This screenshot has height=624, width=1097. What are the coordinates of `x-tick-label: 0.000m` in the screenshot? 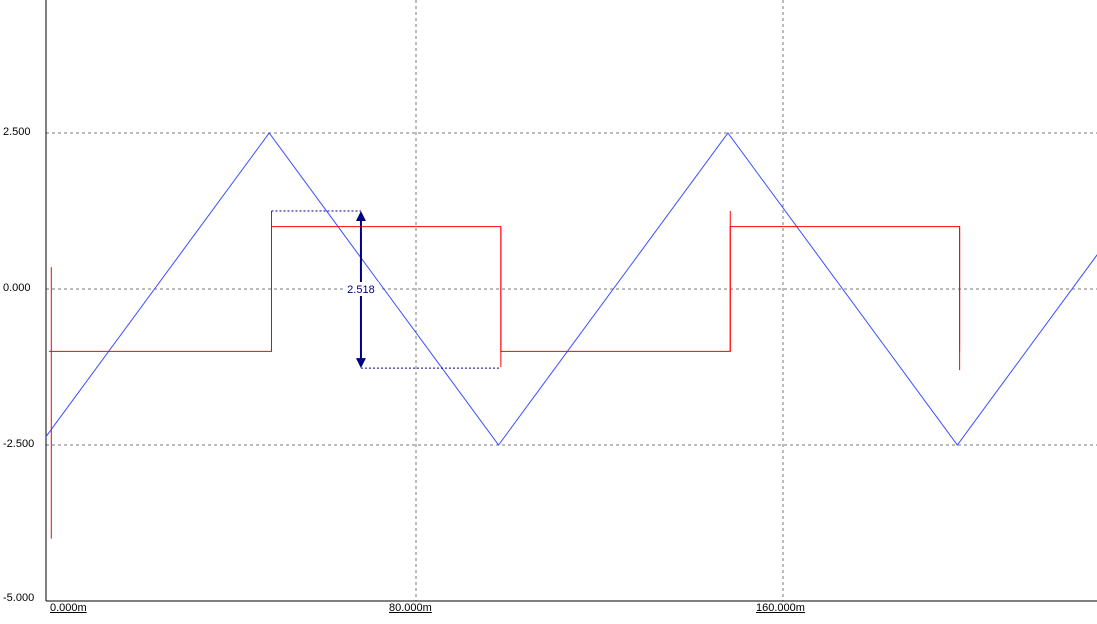 It's located at (68, 608).